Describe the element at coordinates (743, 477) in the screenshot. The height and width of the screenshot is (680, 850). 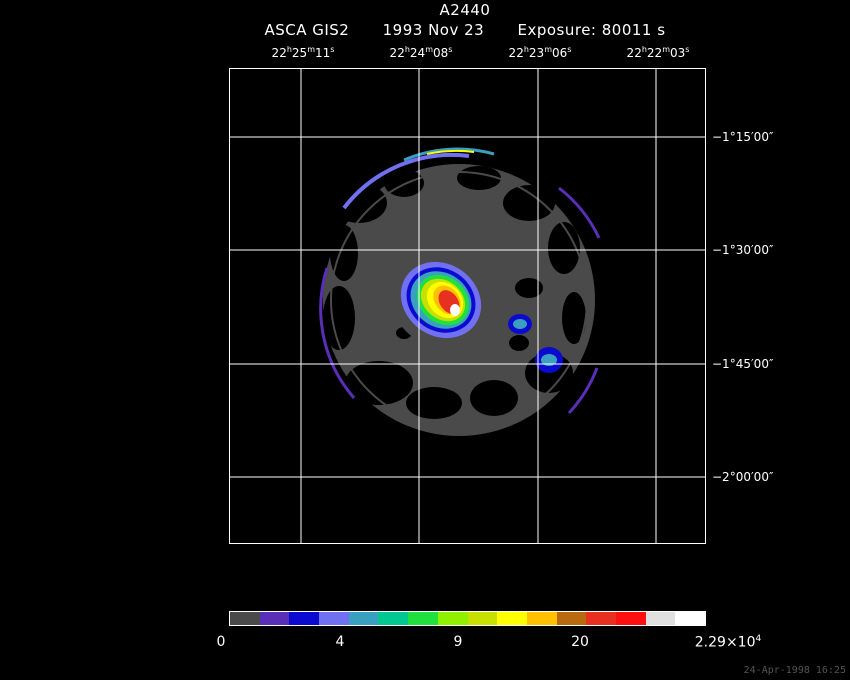
I see `dec-tick-label: −2°00′00″` at that location.